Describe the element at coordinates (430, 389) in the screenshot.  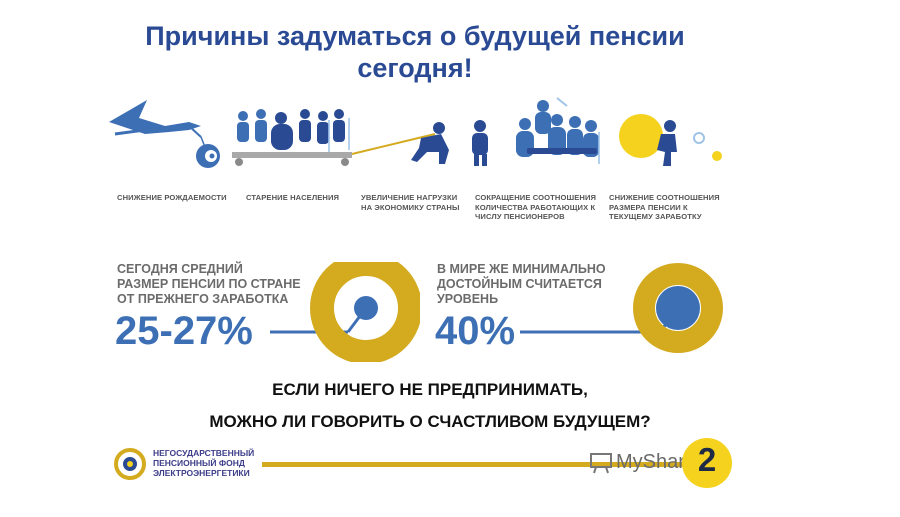
I see `question-line-1: ЕСЛИ НИЧЕГО НЕ ПРЕДПРИНИМАТЬ,` at that location.